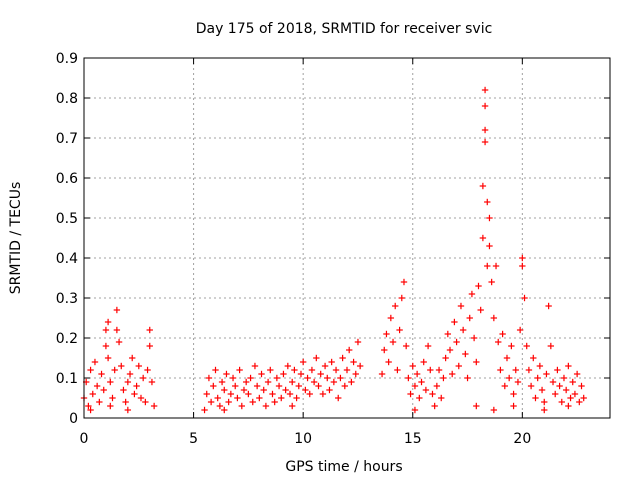  Describe the element at coordinates (67, 219) in the screenshot. I see `y-tick-label: 0.5` at that location.